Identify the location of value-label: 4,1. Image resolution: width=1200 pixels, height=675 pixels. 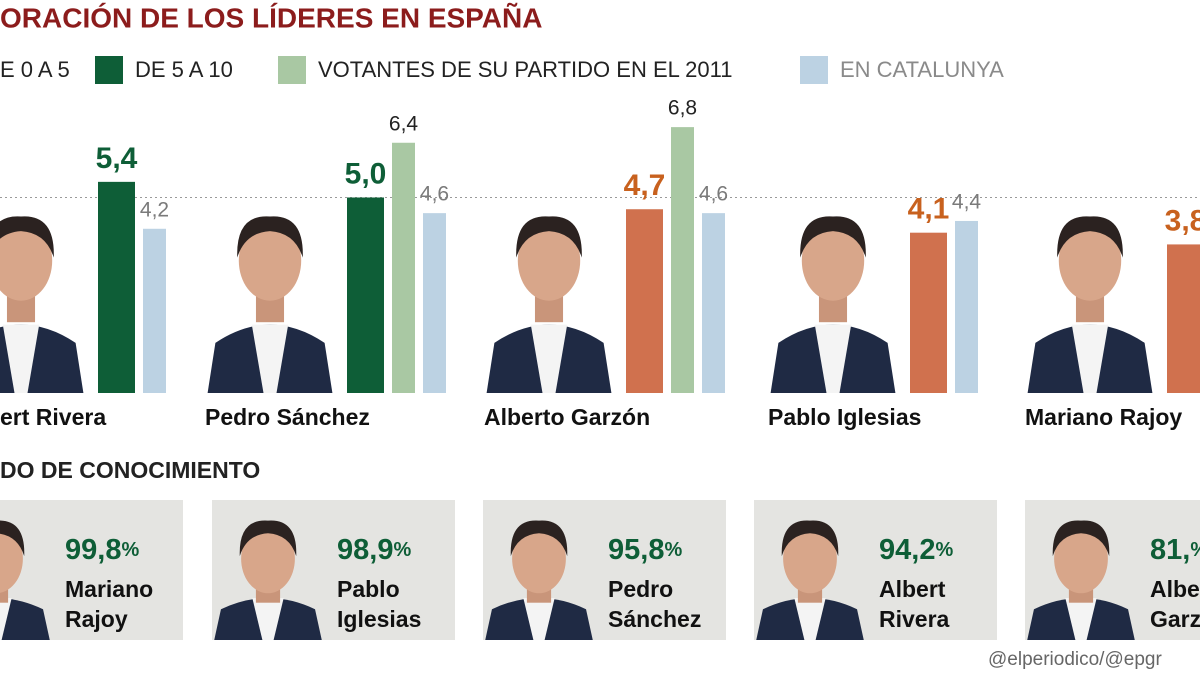
(929, 209).